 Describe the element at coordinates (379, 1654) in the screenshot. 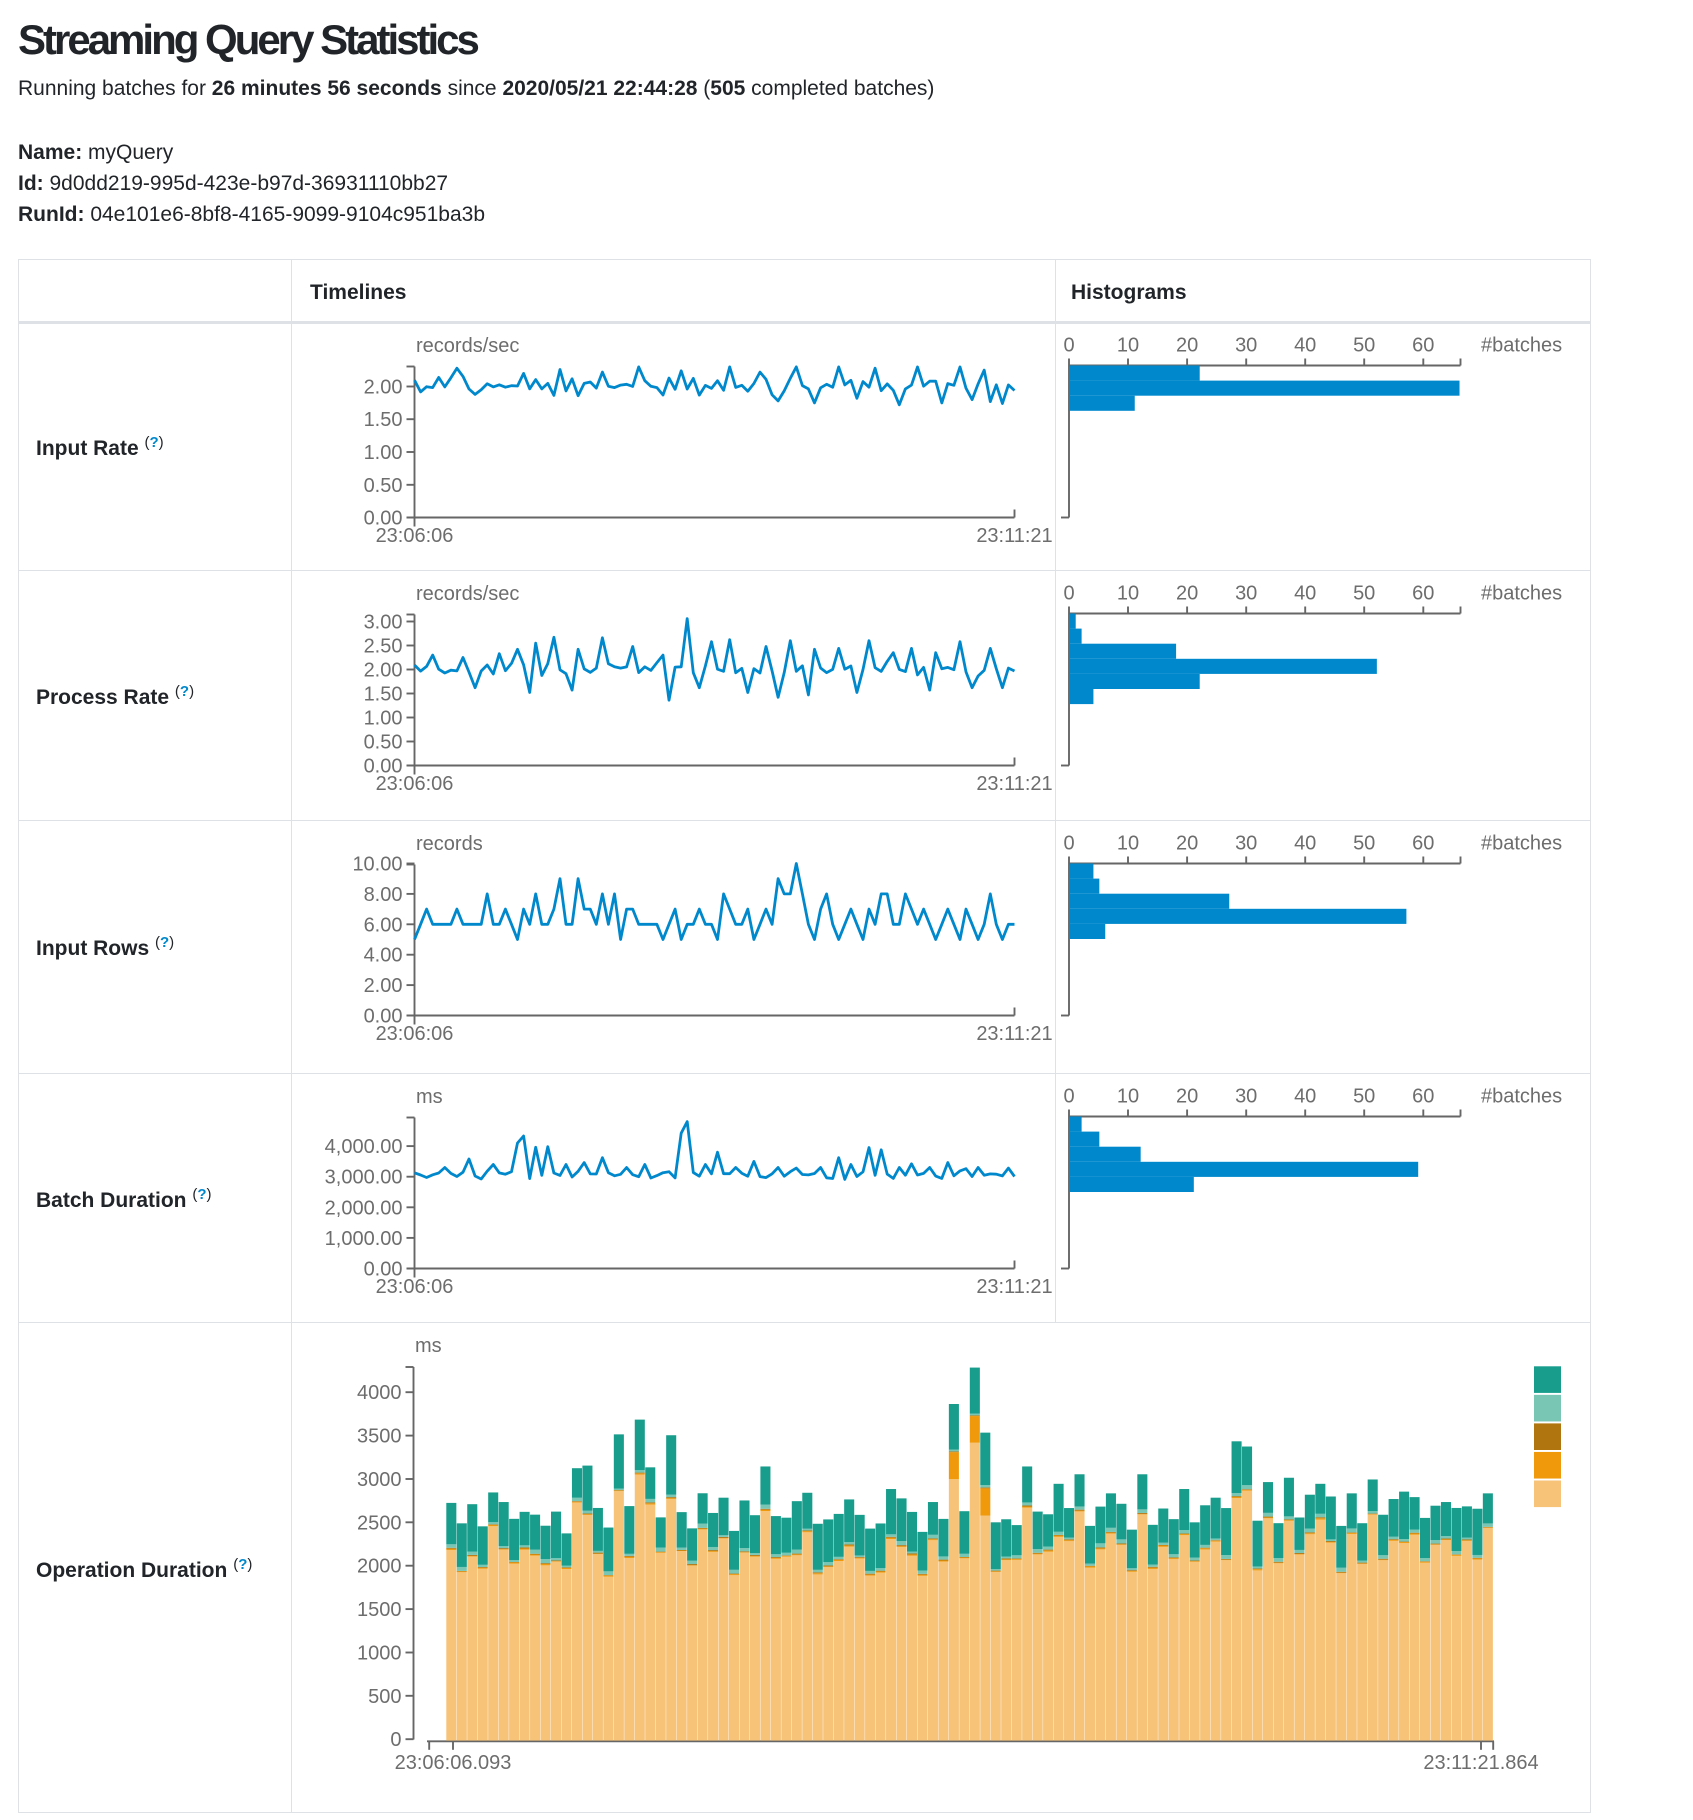

I see `svg-text: 1000` at that location.